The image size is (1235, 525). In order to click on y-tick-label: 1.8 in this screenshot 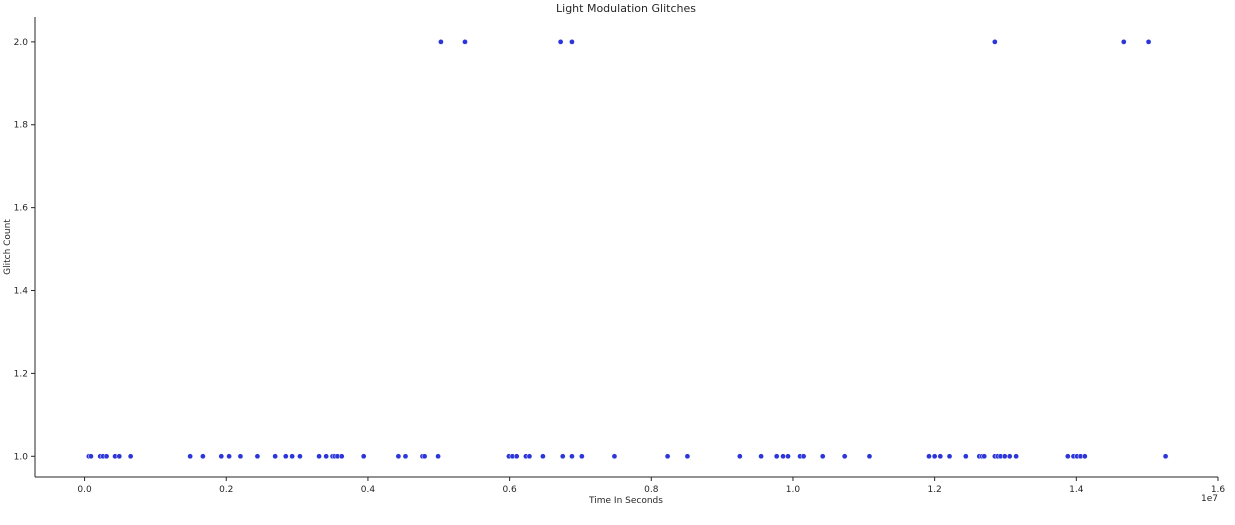, I will do `click(21, 126)`.